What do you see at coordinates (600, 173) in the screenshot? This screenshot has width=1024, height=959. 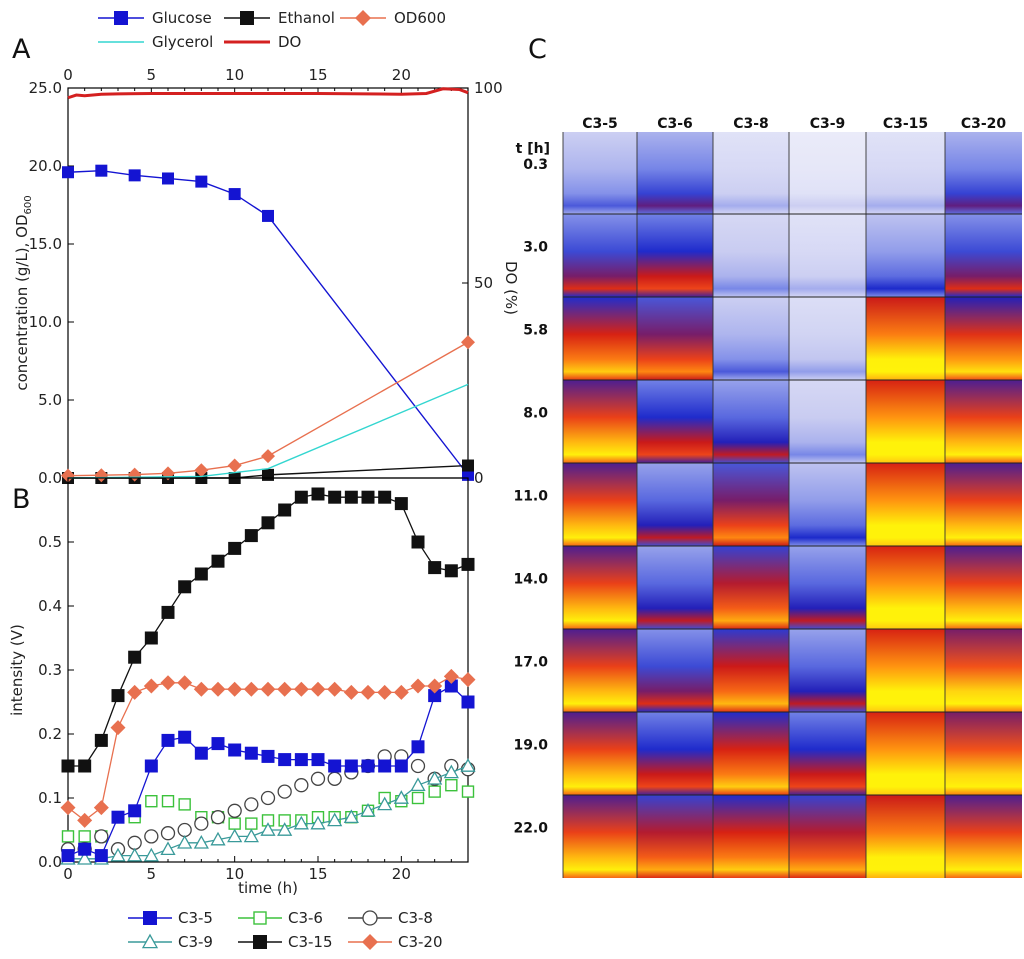 I see `heatmap-cell-c3-5-t0.3` at bounding box center [600, 173].